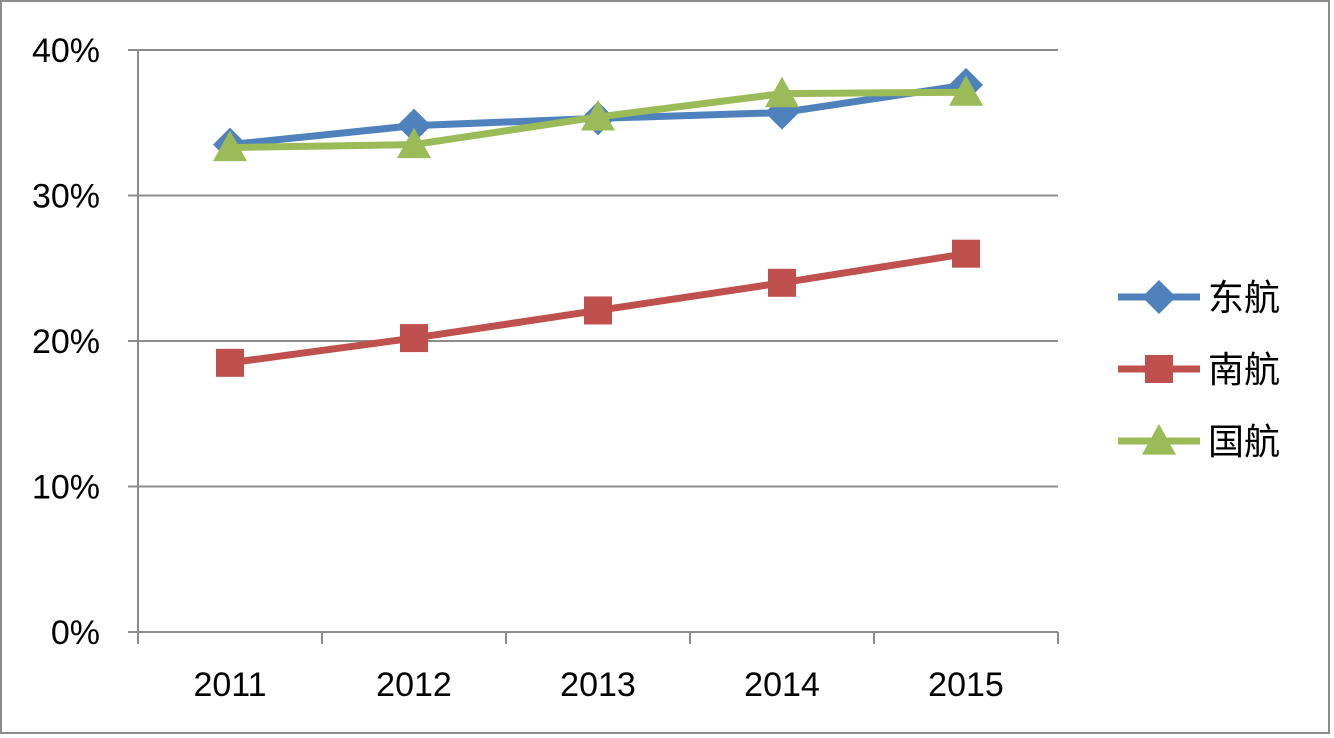  What do you see at coordinates (66, 488) in the screenshot?
I see `y-tick-label: 10%` at bounding box center [66, 488].